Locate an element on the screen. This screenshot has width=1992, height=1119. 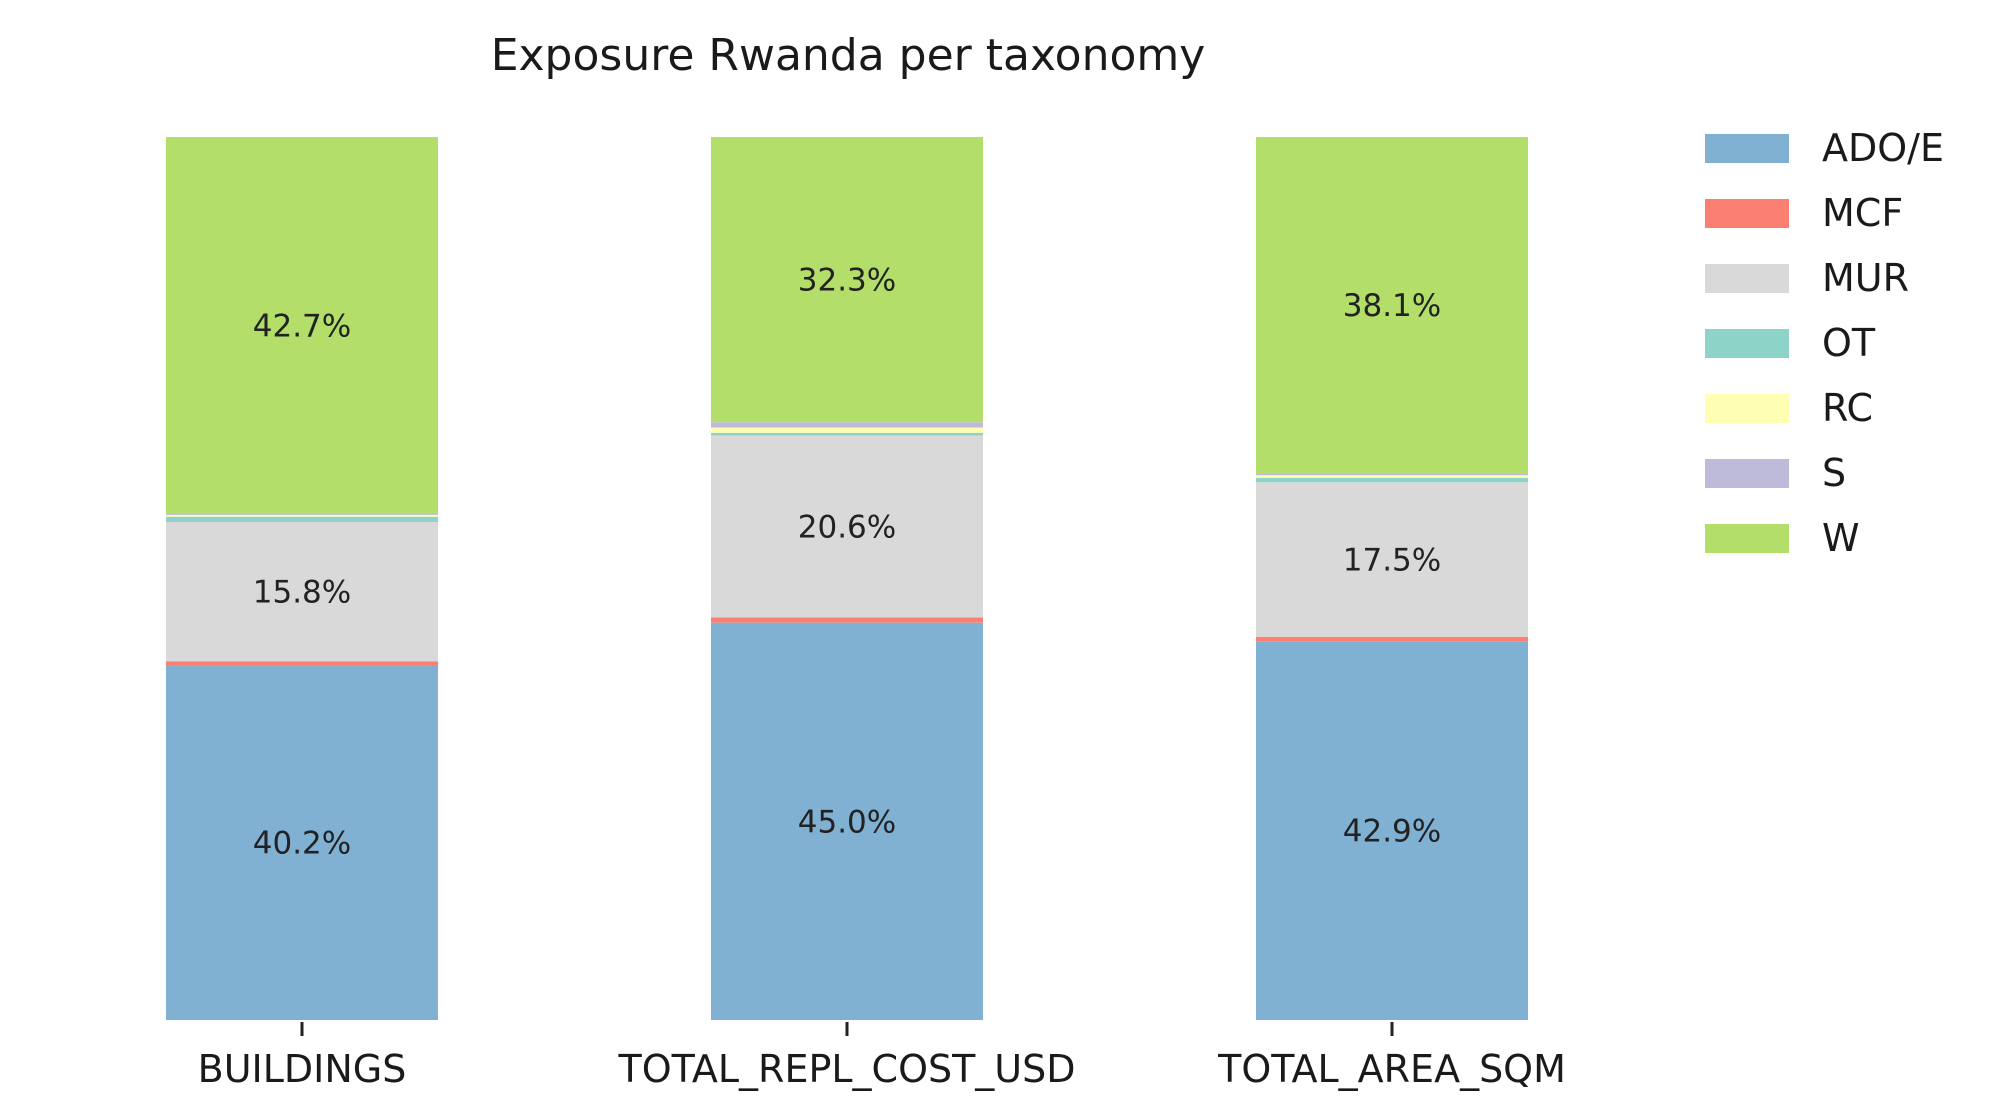
bar-segment-buildings-s is located at coordinates (302, 514).